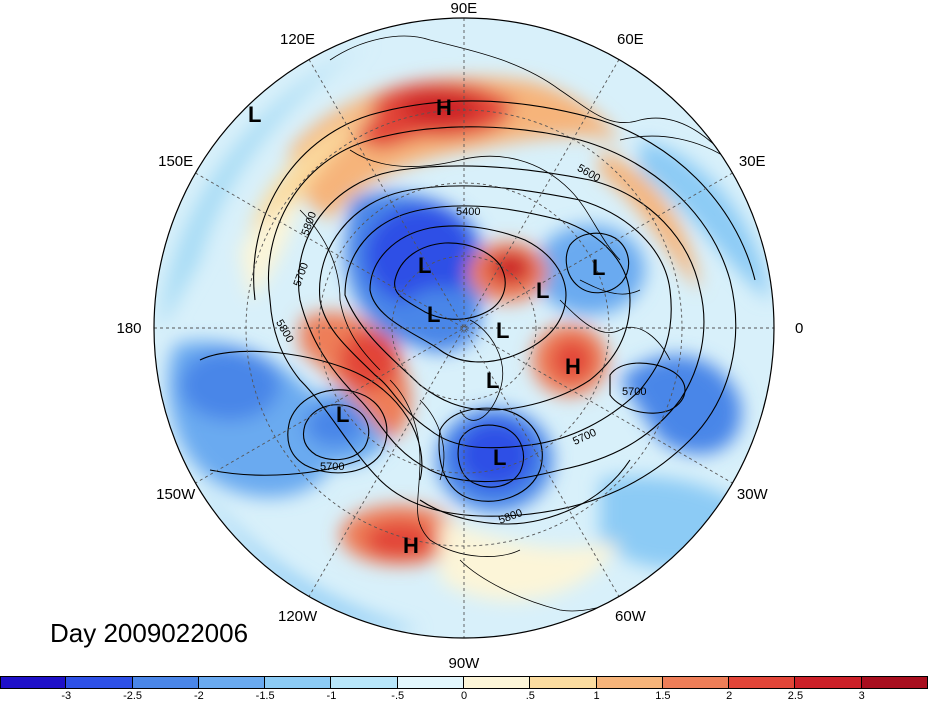 The image size is (928, 702). What do you see at coordinates (598, 267) in the screenshot?
I see `pressure-center-europe-low: L` at bounding box center [598, 267].